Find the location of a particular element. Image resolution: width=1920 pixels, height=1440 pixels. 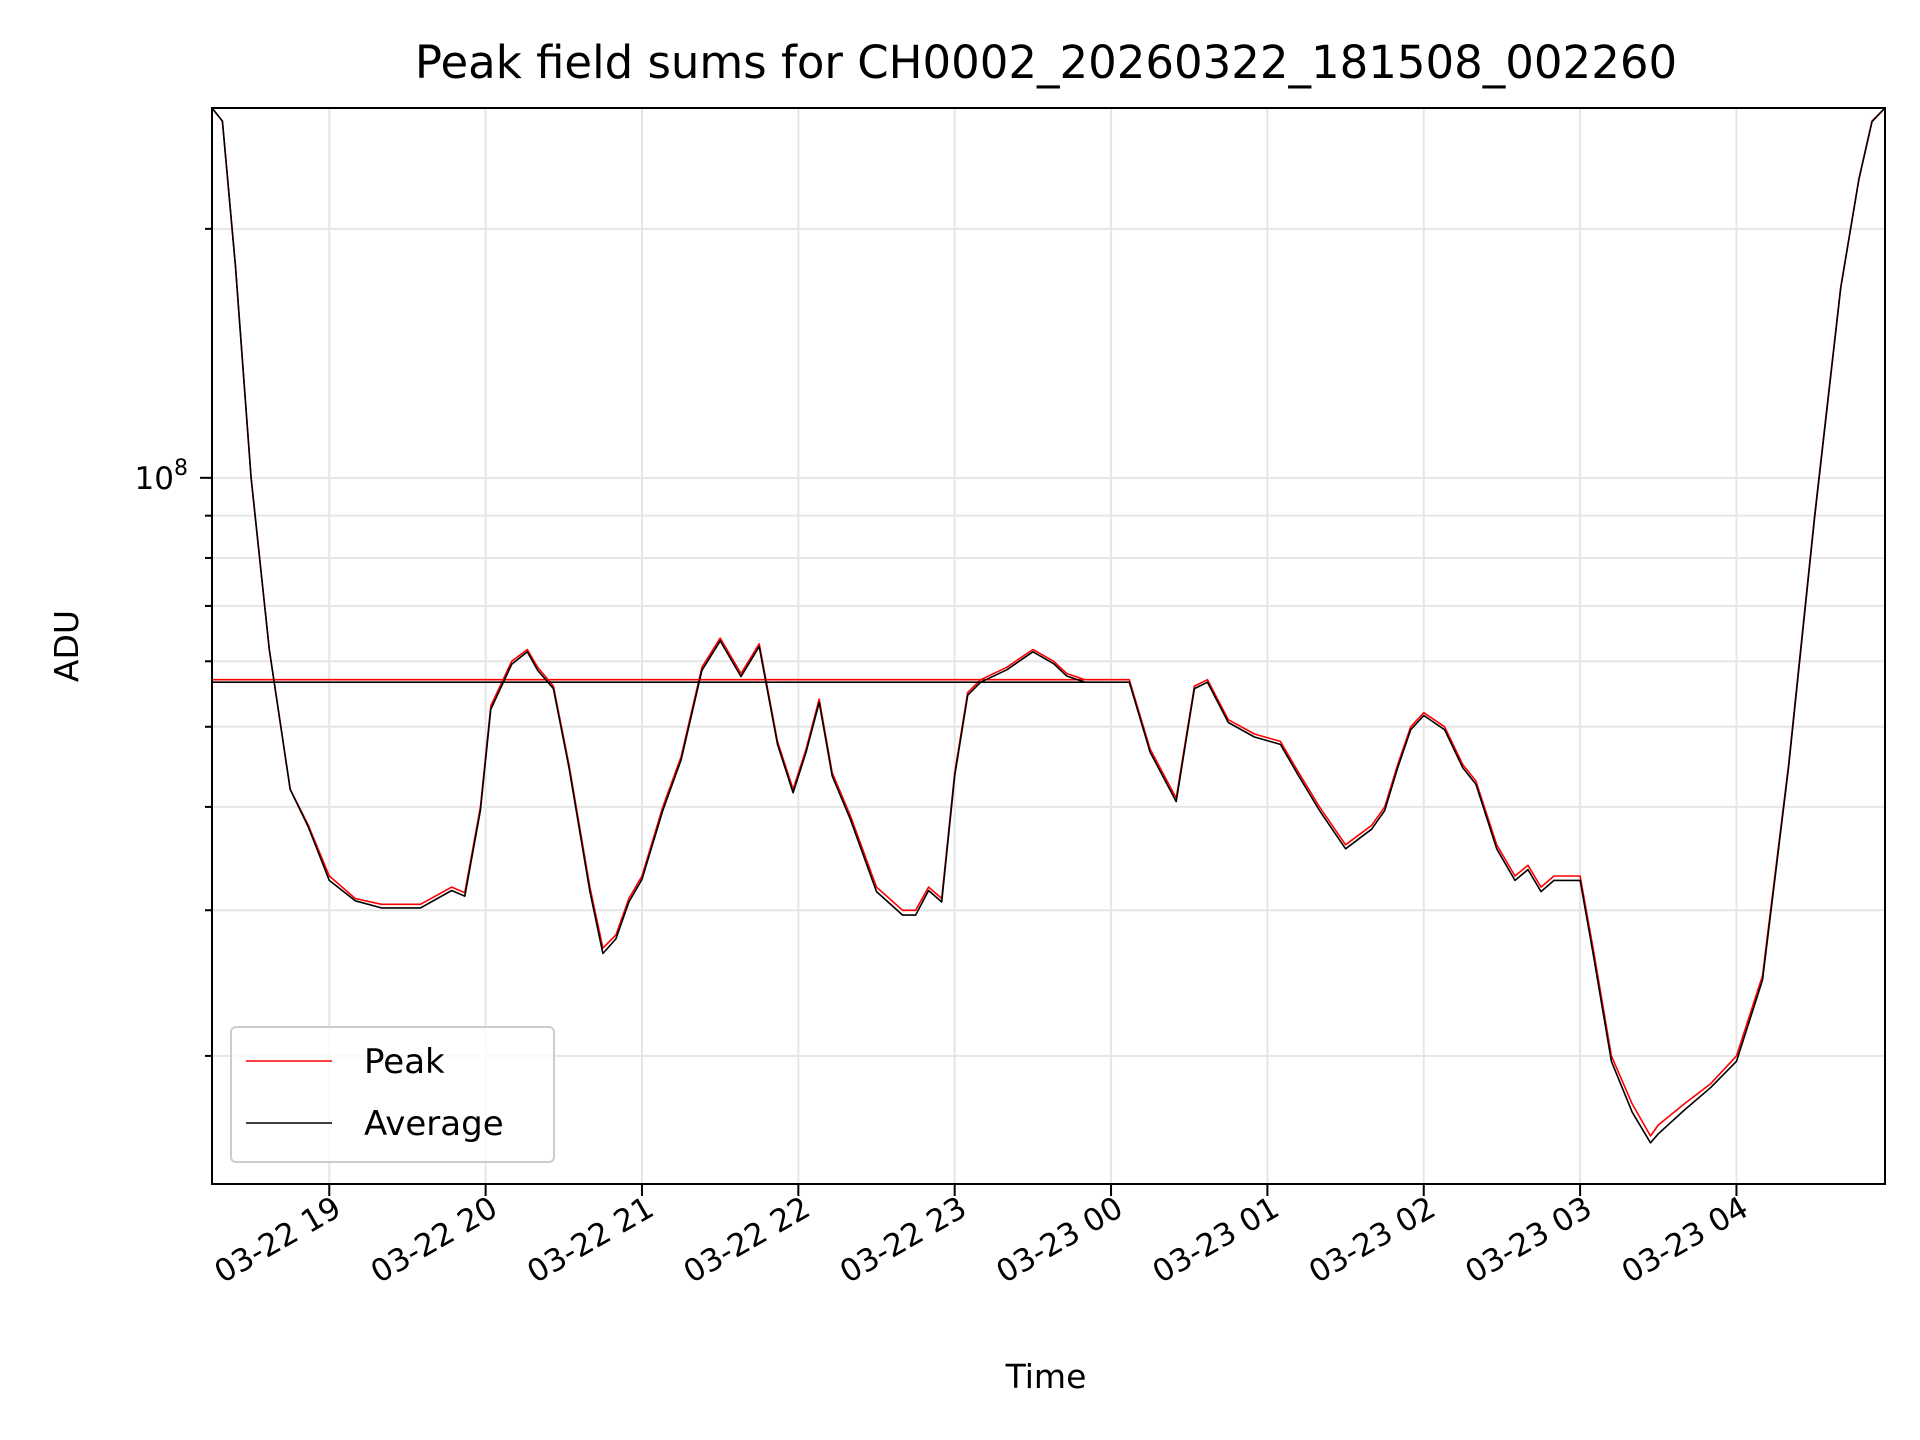

x-axis-label: Time is located at coordinates (1046, 1376).